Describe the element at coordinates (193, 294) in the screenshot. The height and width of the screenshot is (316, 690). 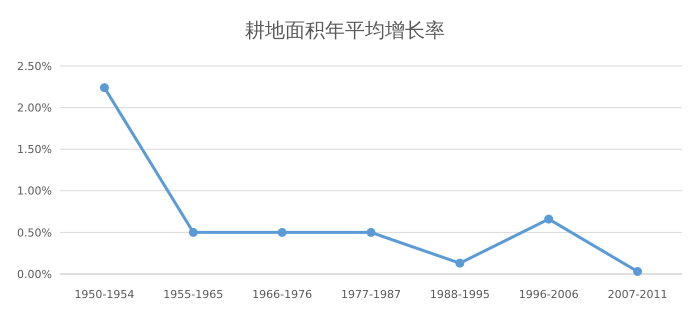
I see `x-tick-label: 1955-1965` at that location.